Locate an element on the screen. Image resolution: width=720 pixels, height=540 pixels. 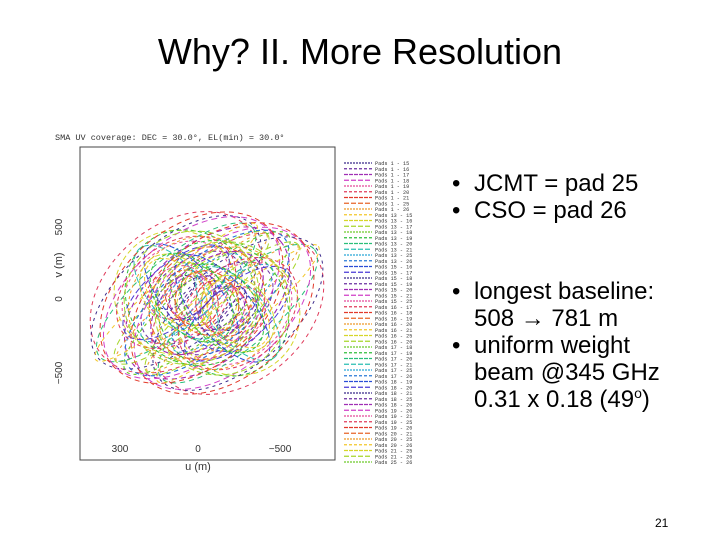
legend-label: Pads 18 - 26 is located at coordinates (393, 406).